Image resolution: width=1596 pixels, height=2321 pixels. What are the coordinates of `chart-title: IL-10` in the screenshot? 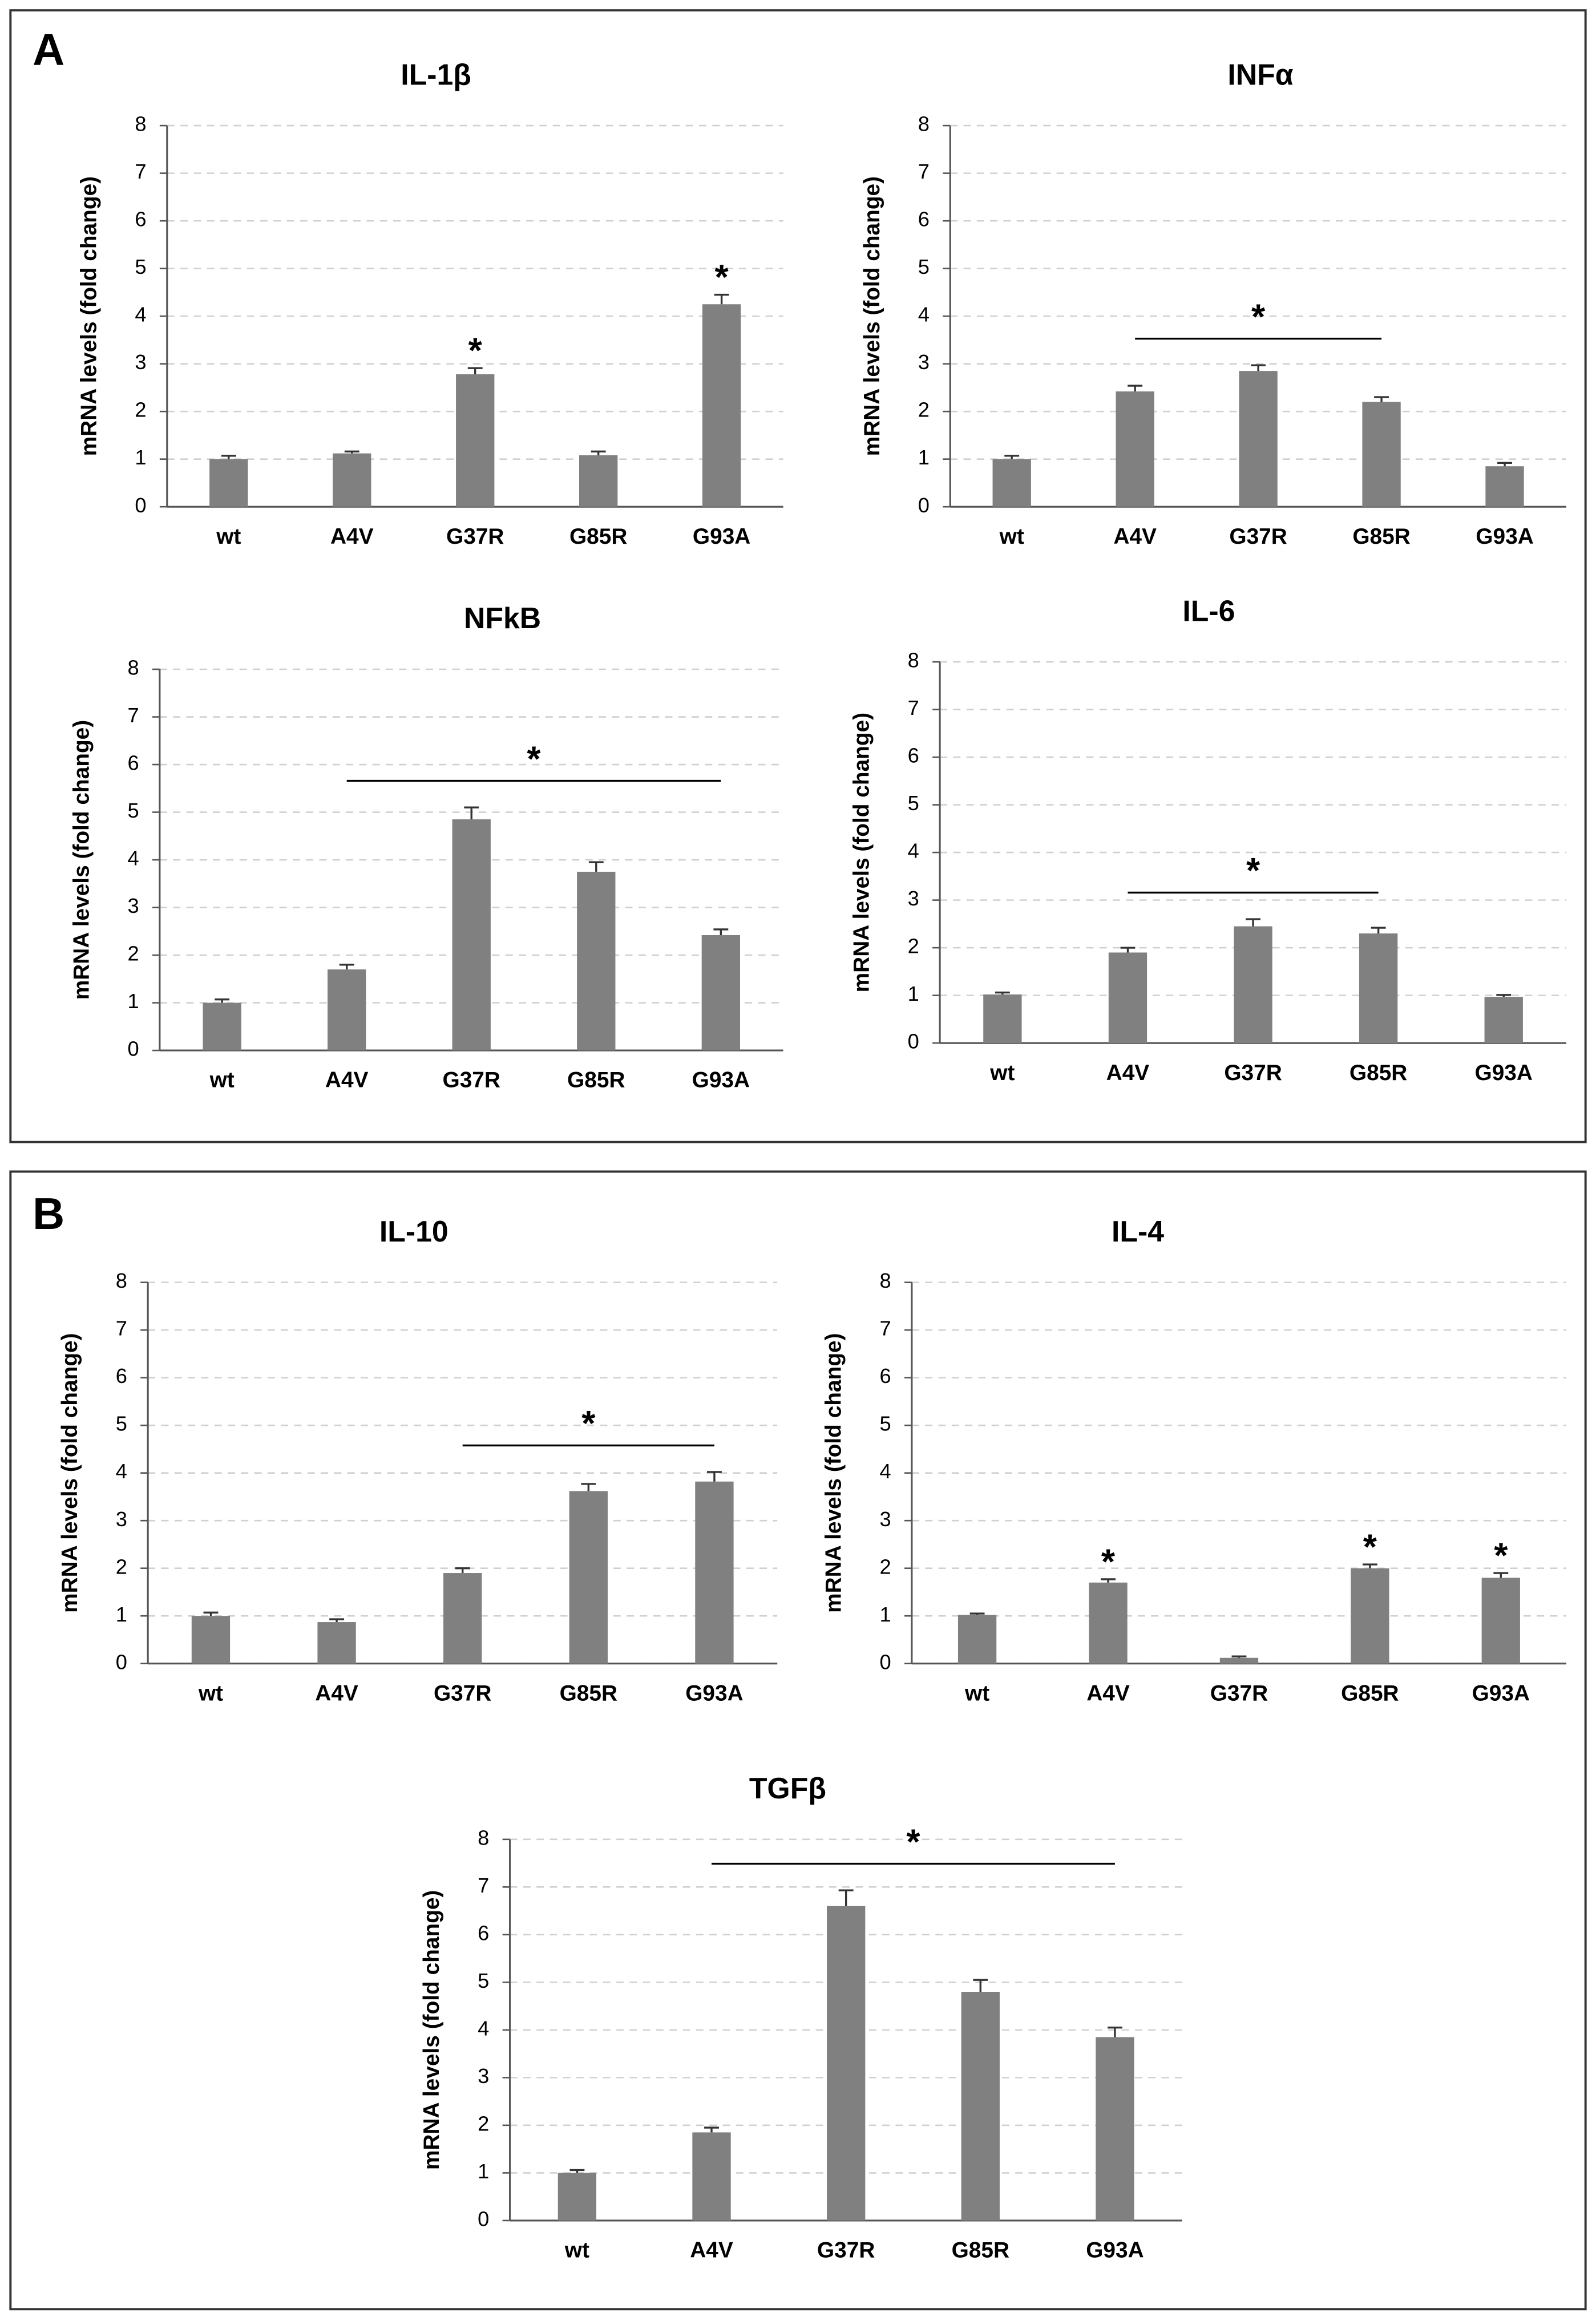 It's located at (414, 1231).